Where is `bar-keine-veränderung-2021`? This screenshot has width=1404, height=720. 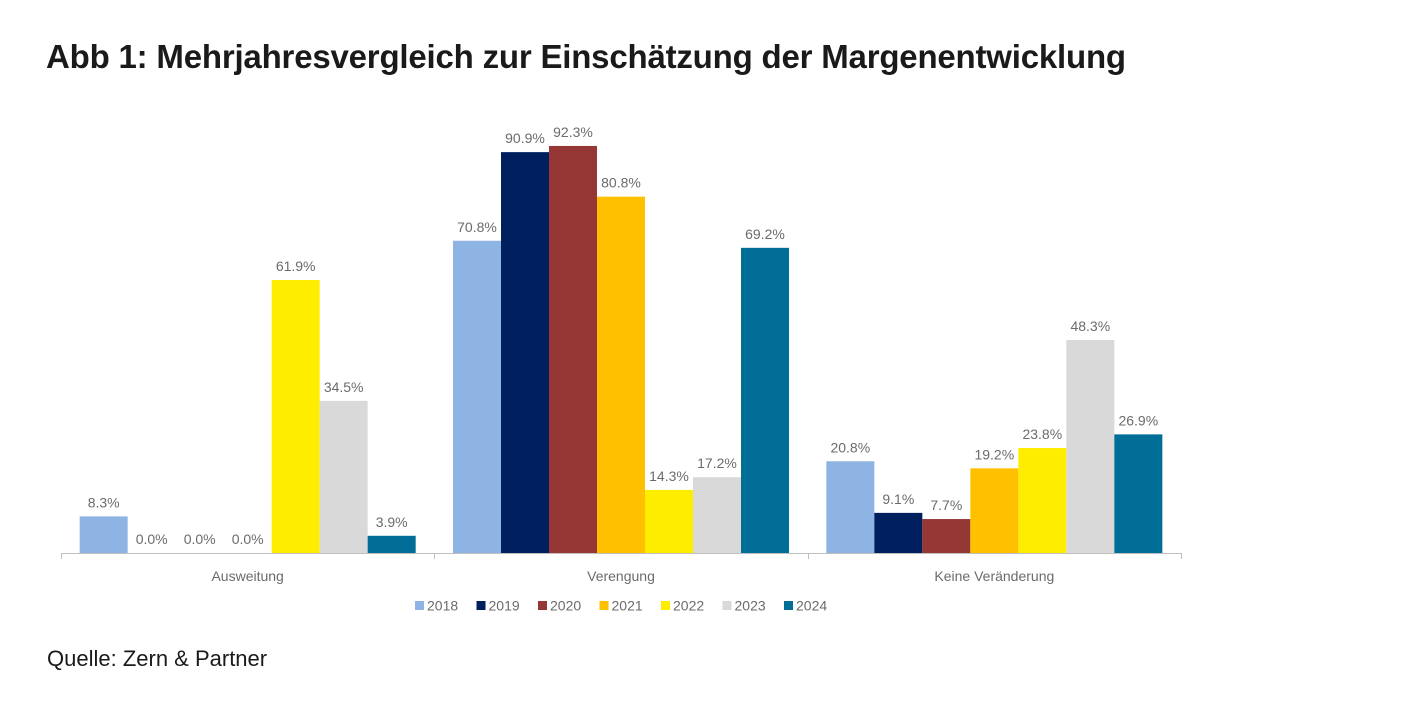
bar-keine-veränderung-2021 is located at coordinates (994, 510).